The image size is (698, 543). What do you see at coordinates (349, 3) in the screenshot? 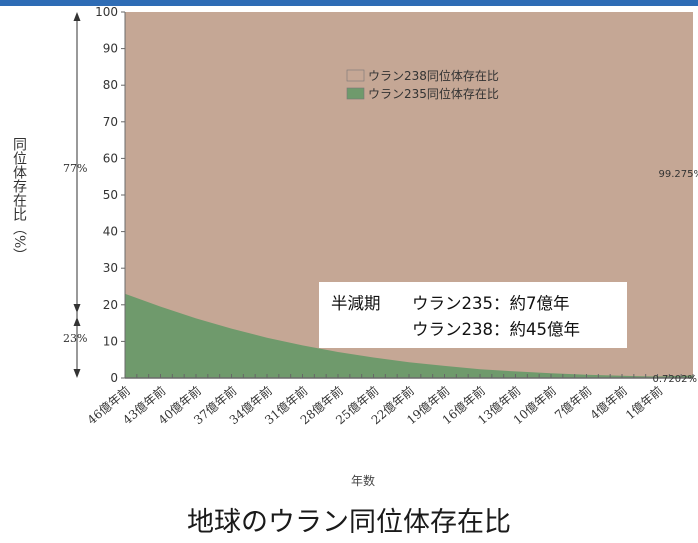
I see `top-accent-bar` at bounding box center [349, 3].